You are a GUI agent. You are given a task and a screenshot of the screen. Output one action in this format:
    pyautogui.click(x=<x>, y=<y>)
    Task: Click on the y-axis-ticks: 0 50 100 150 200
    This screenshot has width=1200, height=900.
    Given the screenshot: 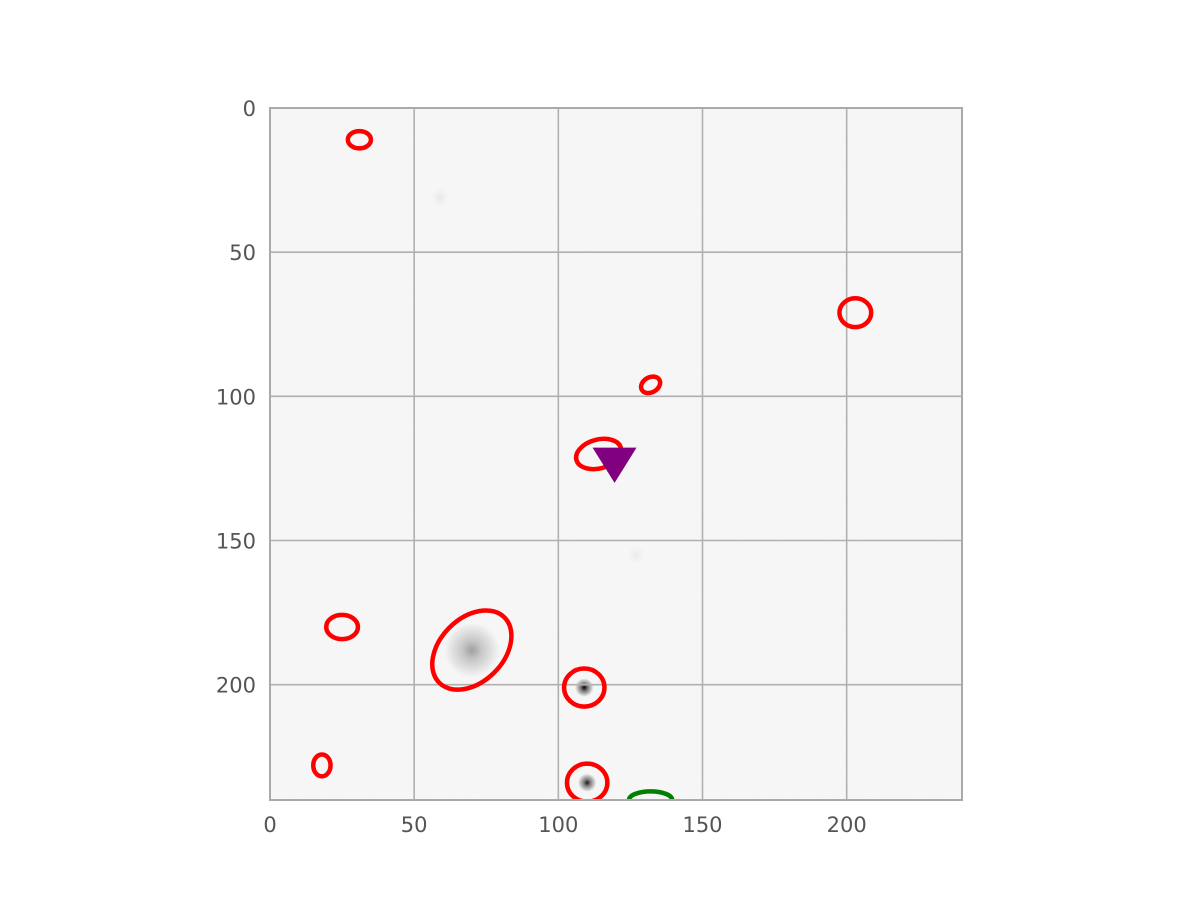 What is the action you would take?
    pyautogui.click(x=236, y=397)
    